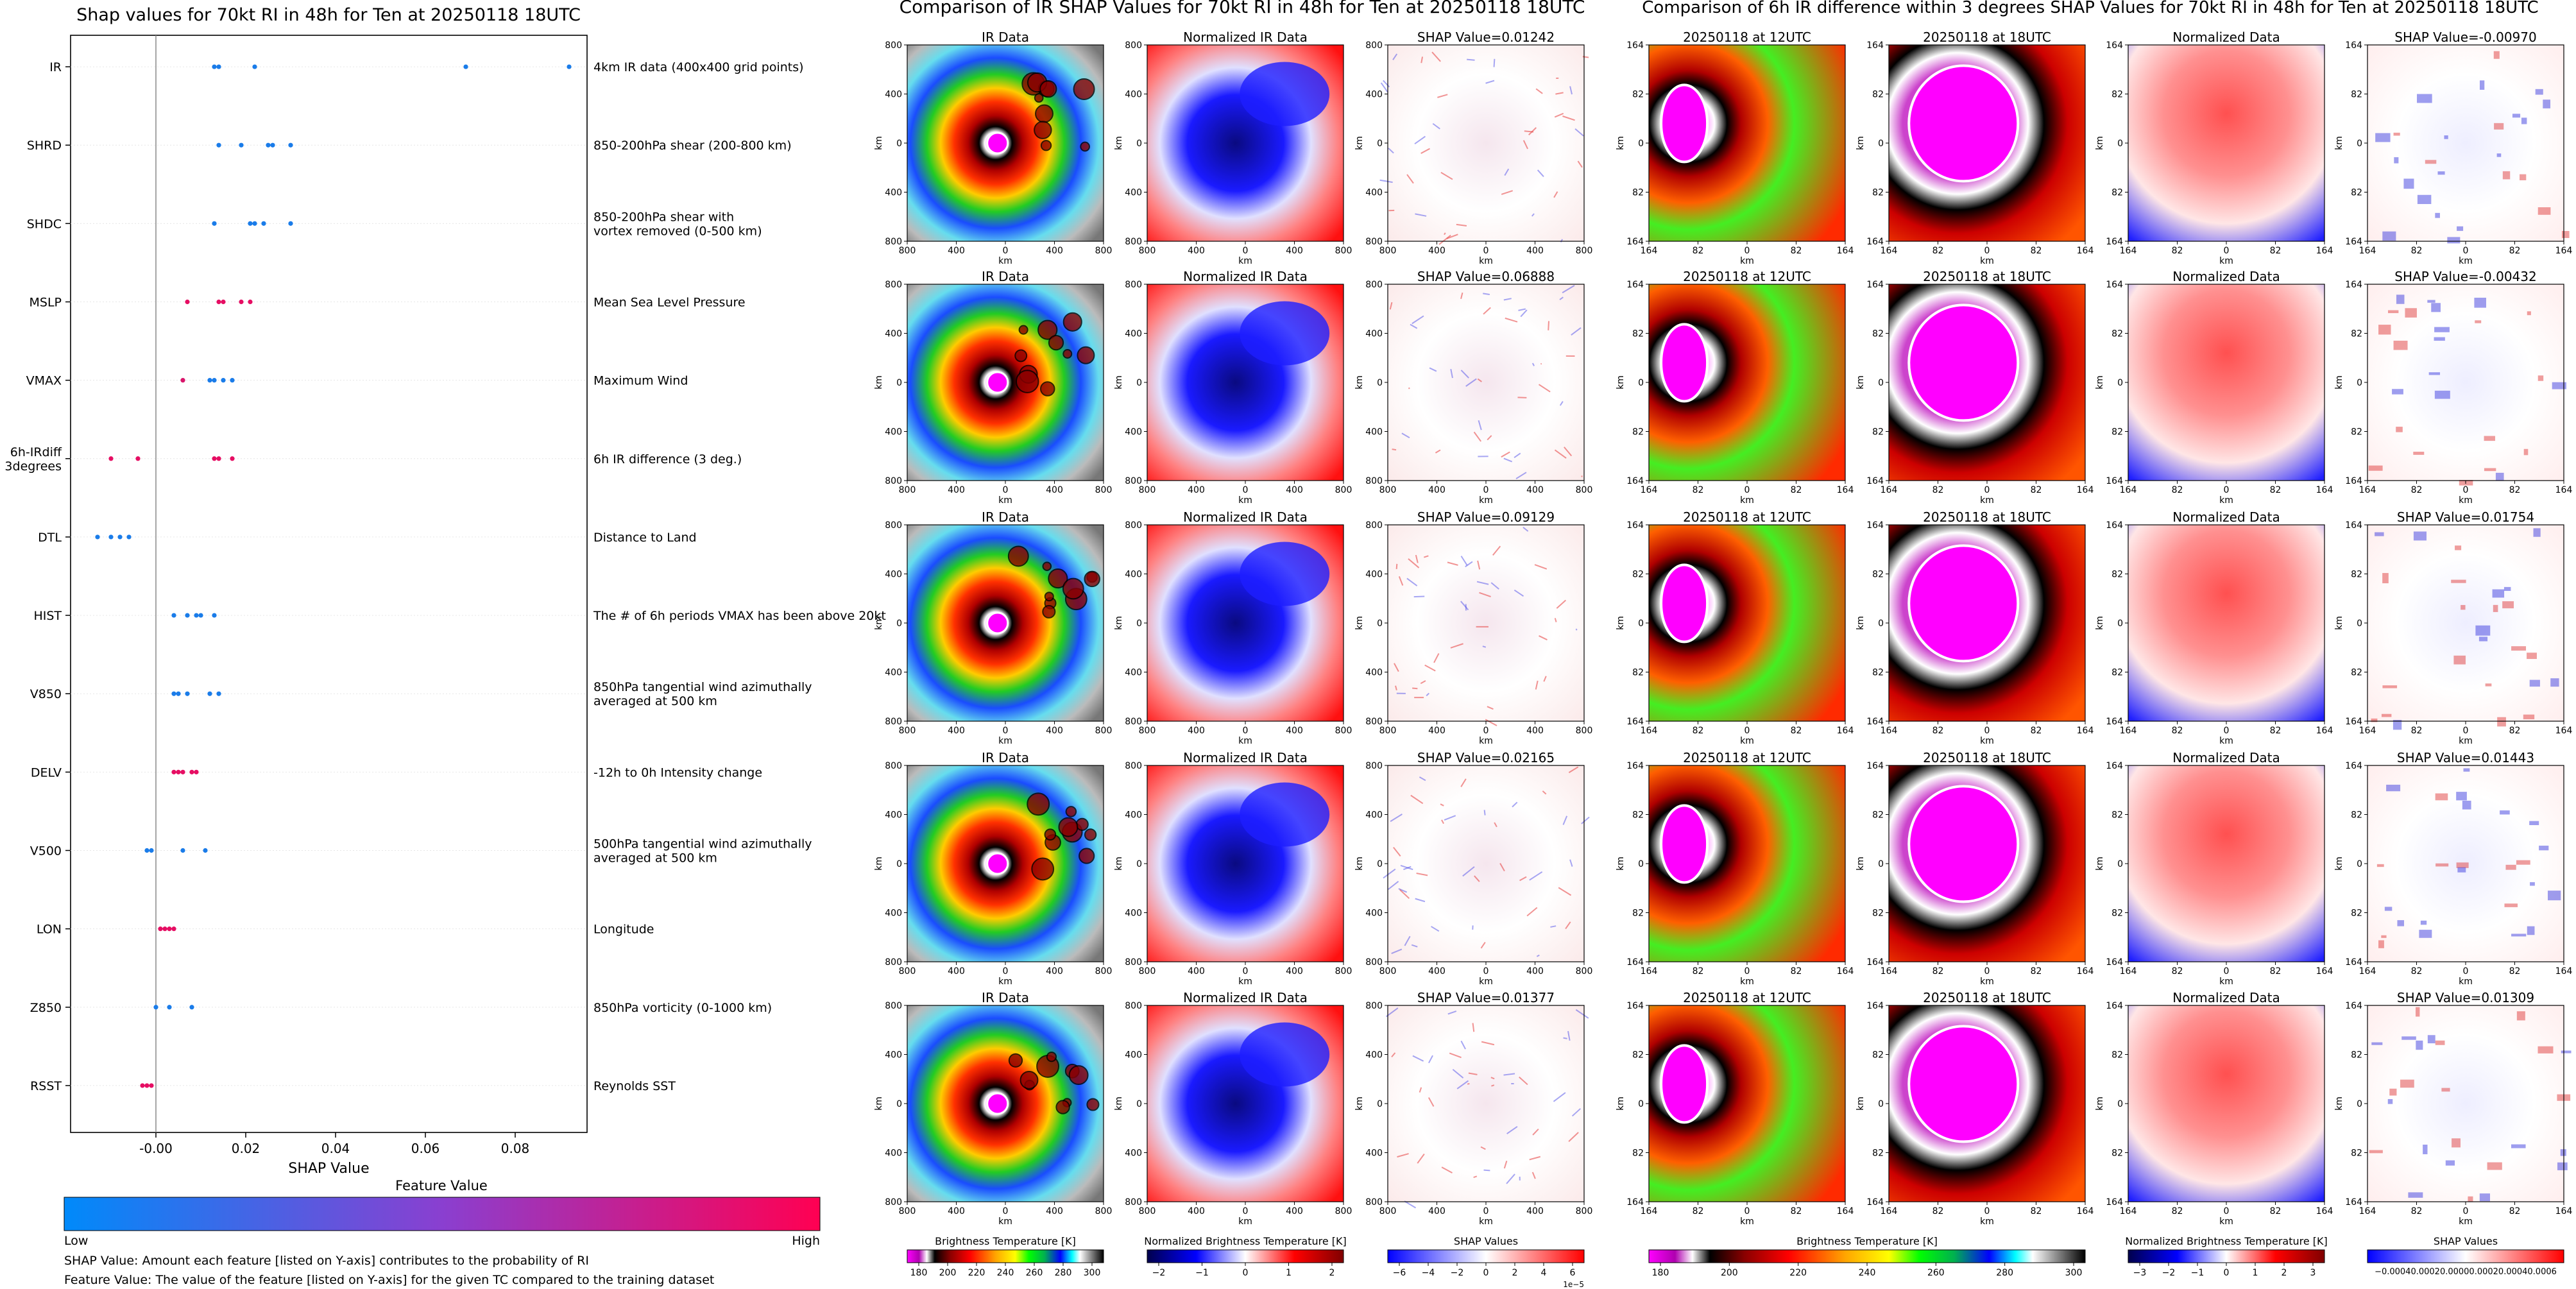 This screenshot has height=1289, width=2576. What do you see at coordinates (2074, 1273) in the screenshot?
I see `colorbar-tick-label: 300` at bounding box center [2074, 1273].